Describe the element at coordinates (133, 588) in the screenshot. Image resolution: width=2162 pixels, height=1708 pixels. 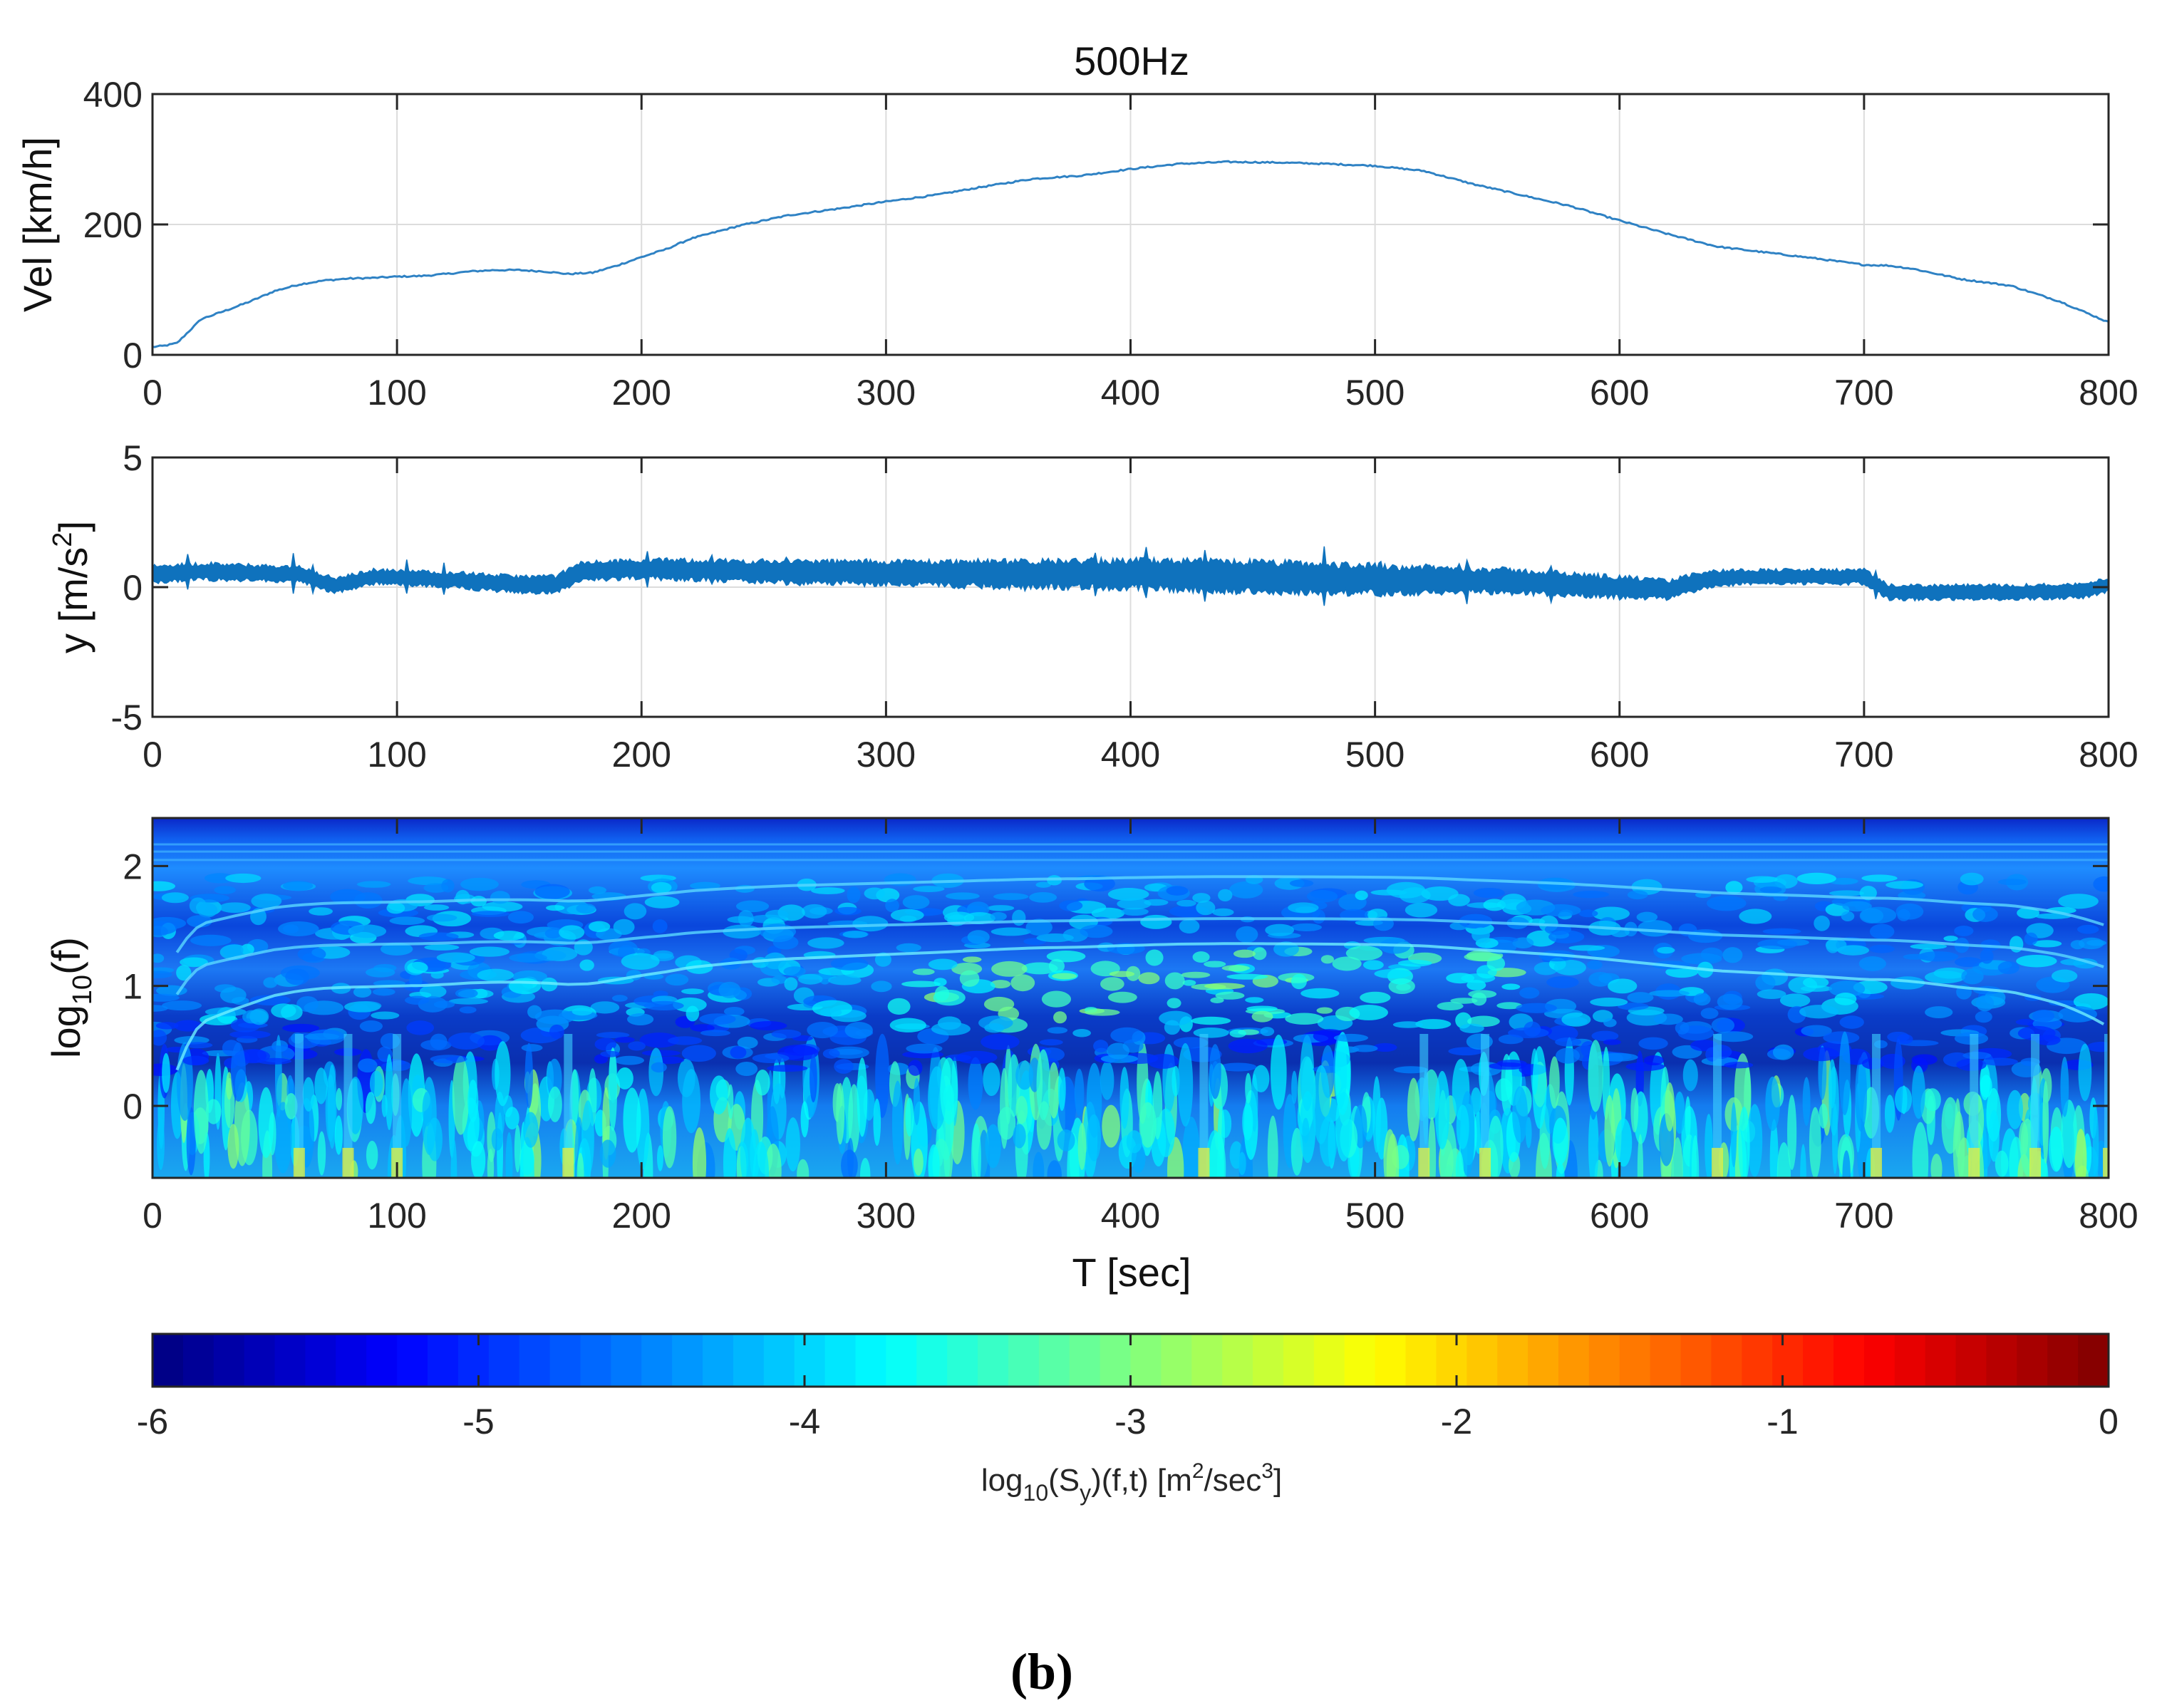
I see `acc-ytick-label-0: 0` at that location.